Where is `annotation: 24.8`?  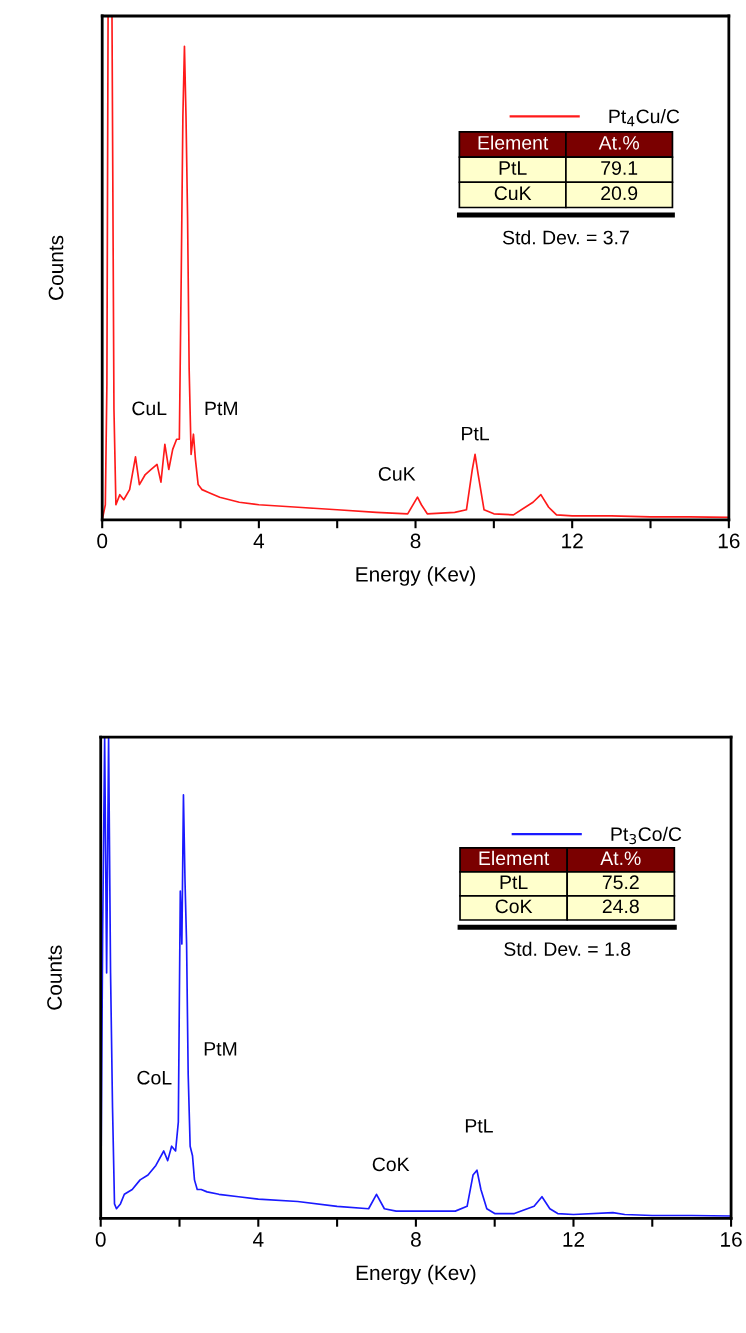
annotation: 24.8 is located at coordinates (620, 906).